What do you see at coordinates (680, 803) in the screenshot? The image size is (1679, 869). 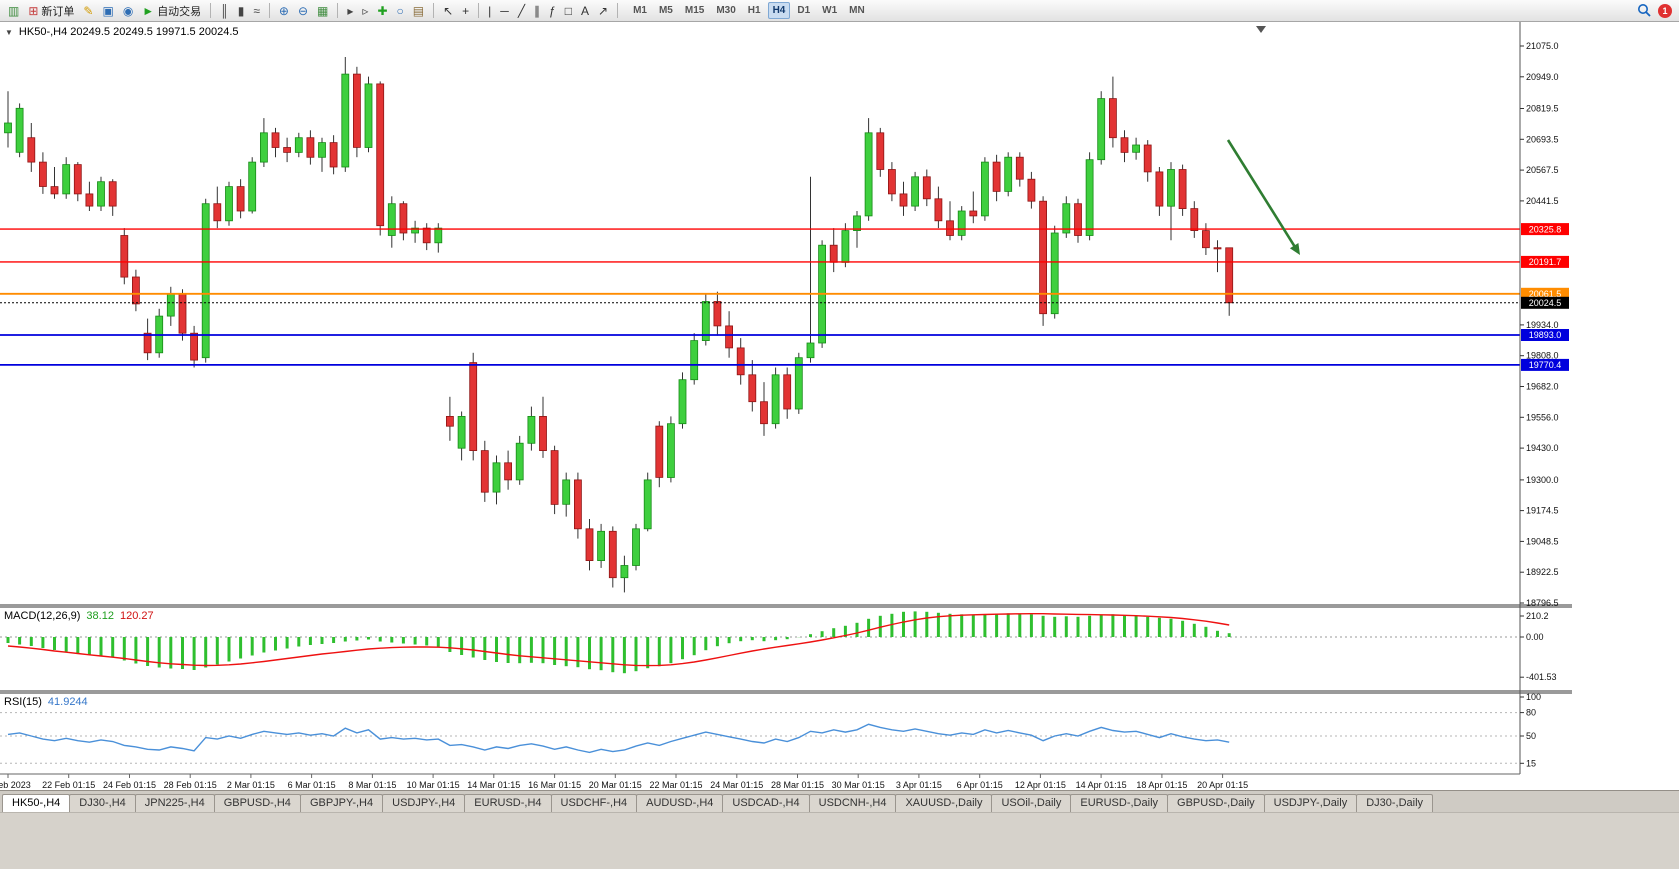 I see `chart-tab-audusd-h4: AUDUSD-,H4` at bounding box center [680, 803].